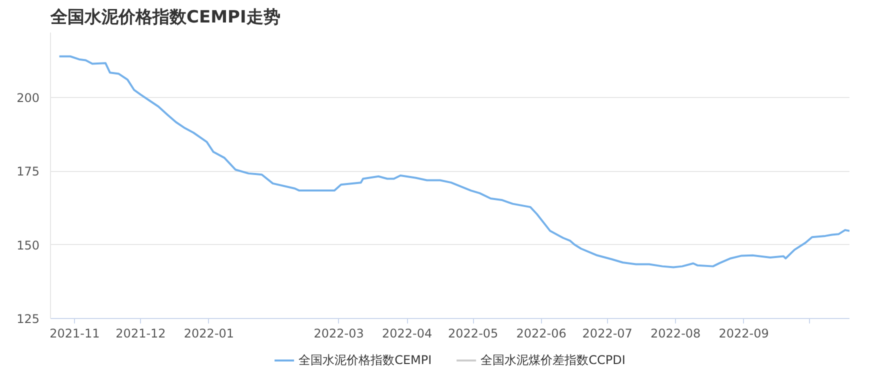 This screenshot has width=869, height=384. Describe the element at coordinates (28, 171) in the screenshot. I see `y-tick-label: 175` at that location.